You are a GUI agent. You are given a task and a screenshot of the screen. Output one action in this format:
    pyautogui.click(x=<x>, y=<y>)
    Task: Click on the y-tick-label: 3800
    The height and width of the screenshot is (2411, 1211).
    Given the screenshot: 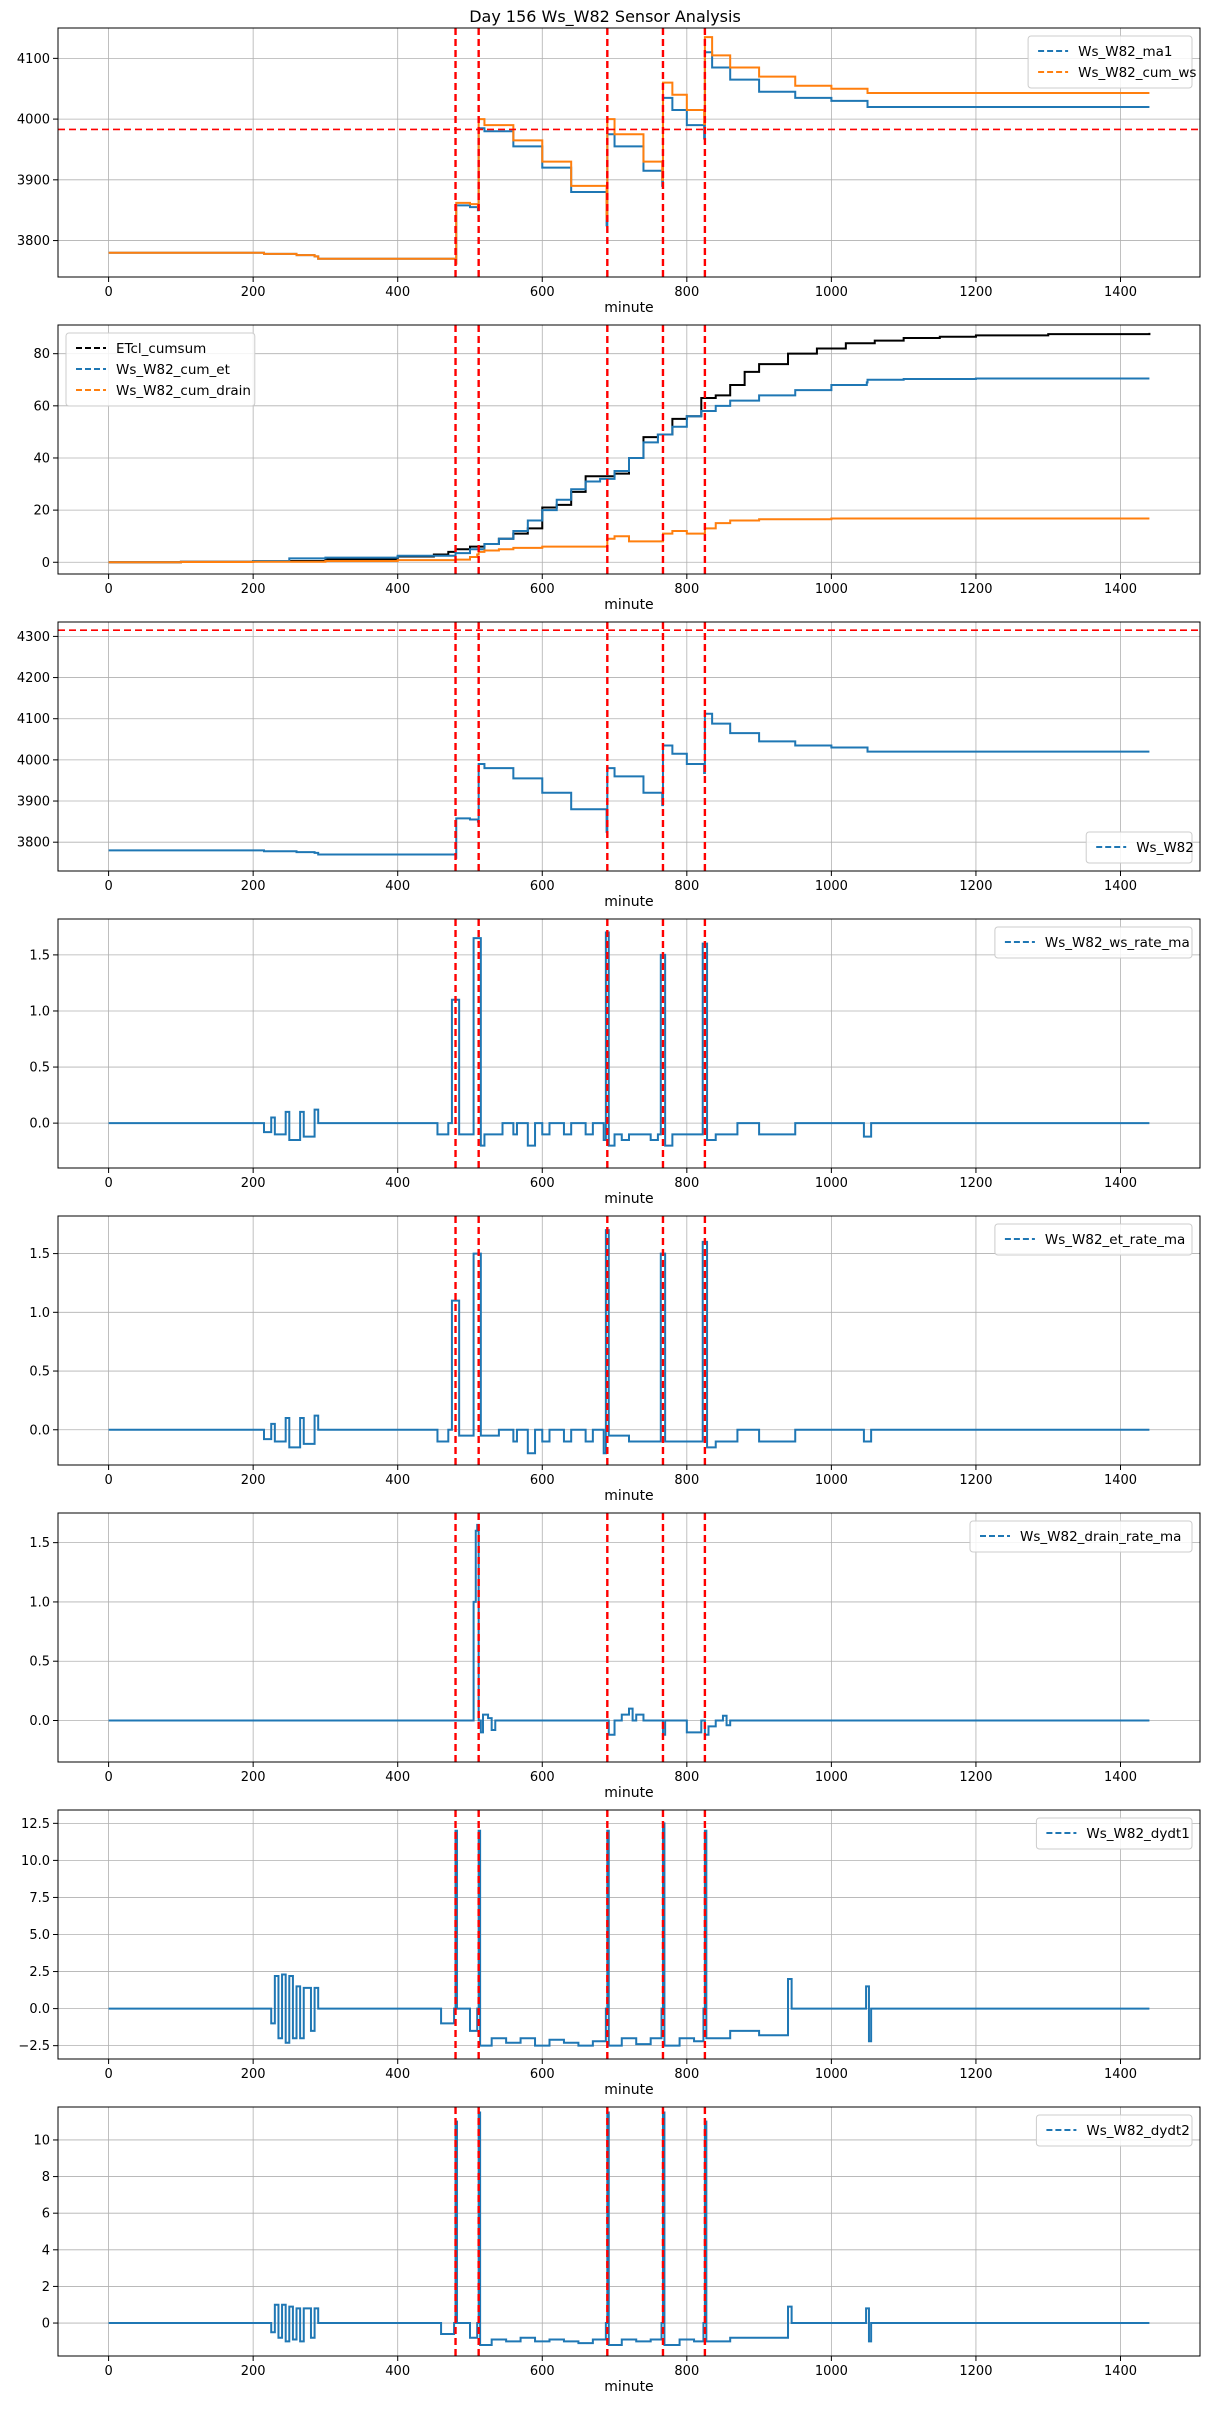 What is the action you would take?
    pyautogui.click(x=33, y=241)
    